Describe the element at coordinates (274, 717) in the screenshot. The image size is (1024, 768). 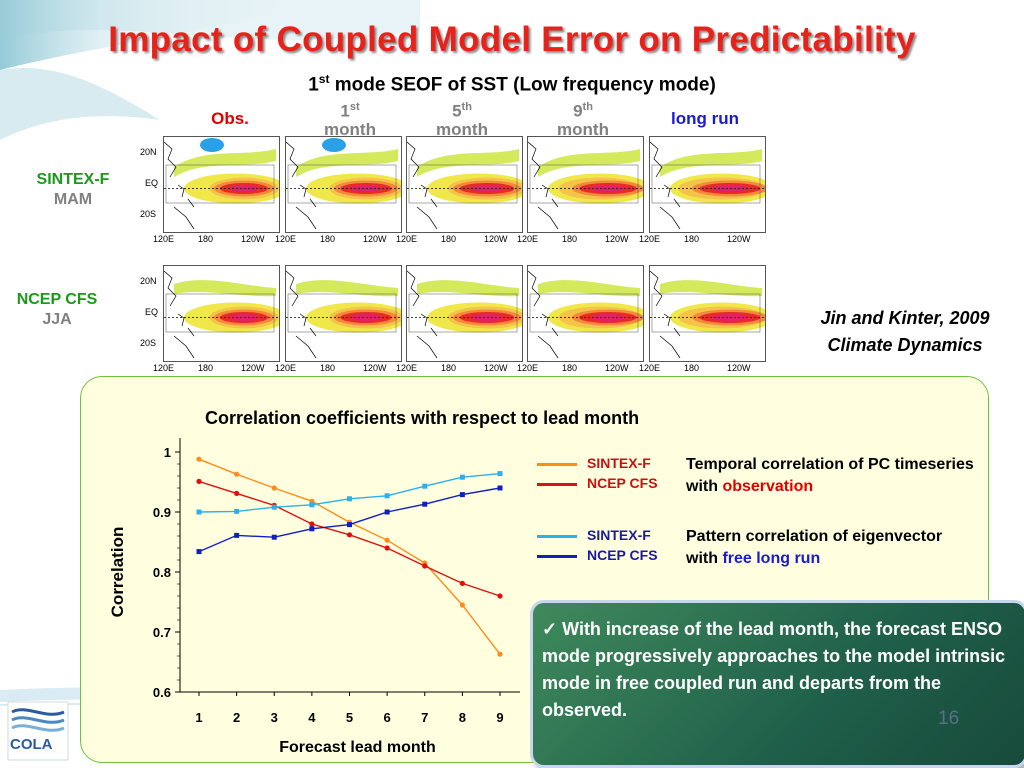
I see `x-tick-label: 3` at that location.